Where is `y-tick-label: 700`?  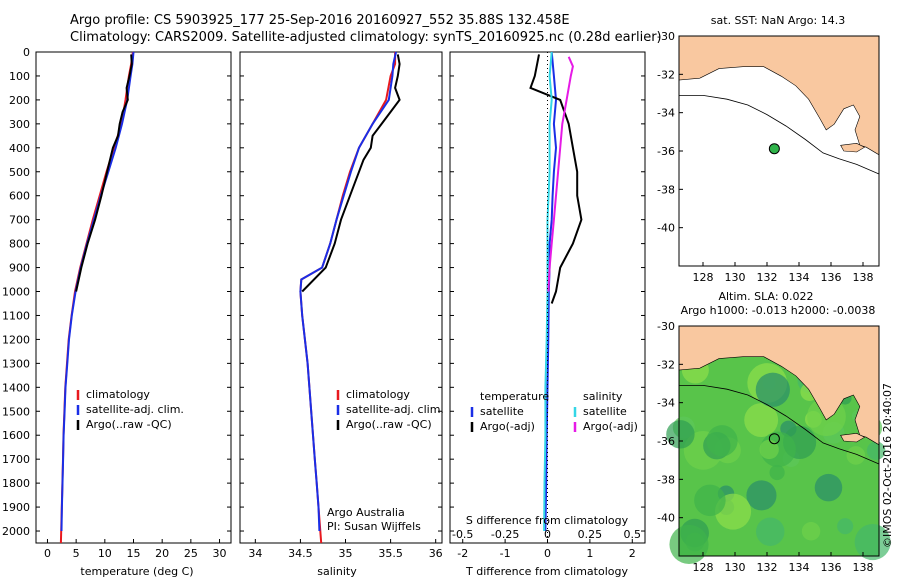
y-tick-label: 700 is located at coordinates (19, 220).